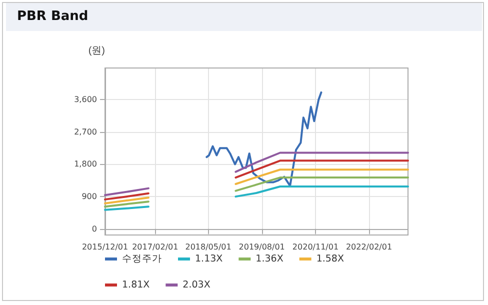  I want to click on y-tick-label: 0, so click(94, 229).